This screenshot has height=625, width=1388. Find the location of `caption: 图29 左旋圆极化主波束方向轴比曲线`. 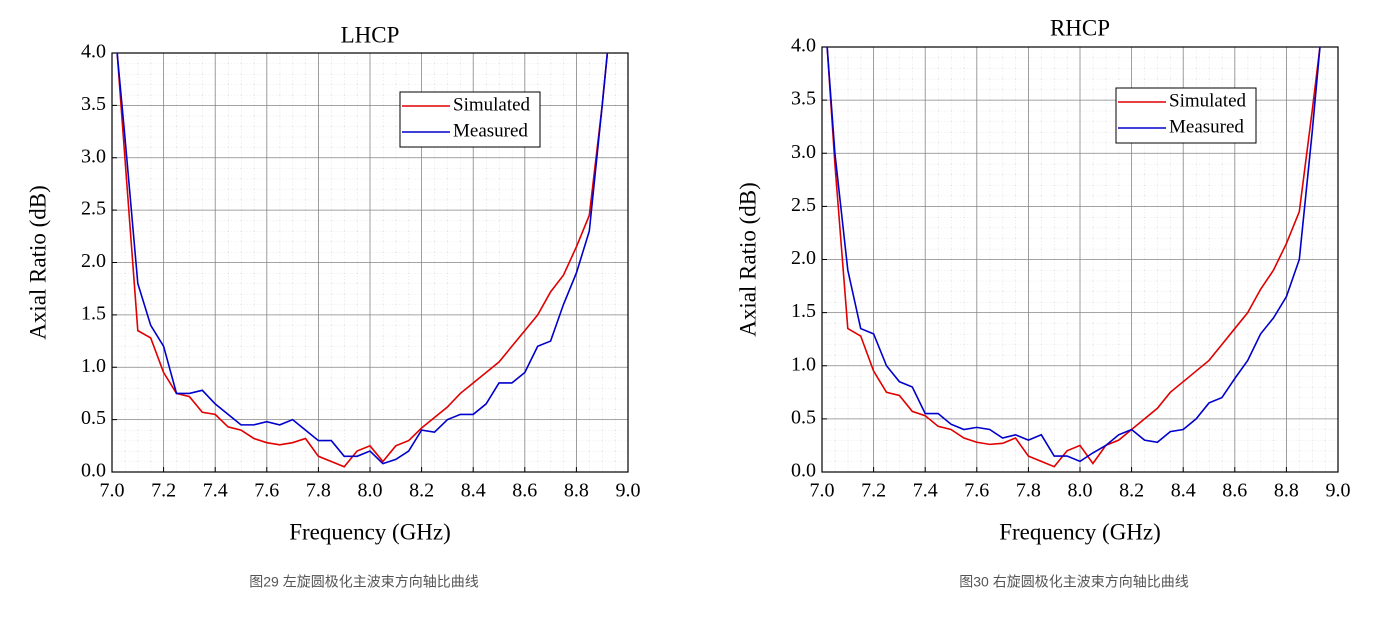

caption: 图29 左旋圆极化主波束方向轴比曲线 is located at coordinates (363, 582).